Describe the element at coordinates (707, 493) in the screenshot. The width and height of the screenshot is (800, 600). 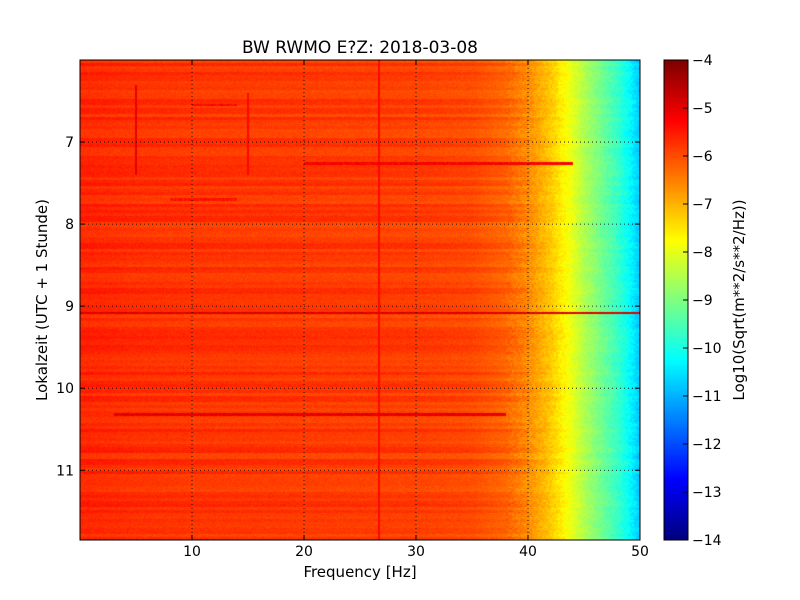
I see `colorbar-tick-label: −13` at that location.